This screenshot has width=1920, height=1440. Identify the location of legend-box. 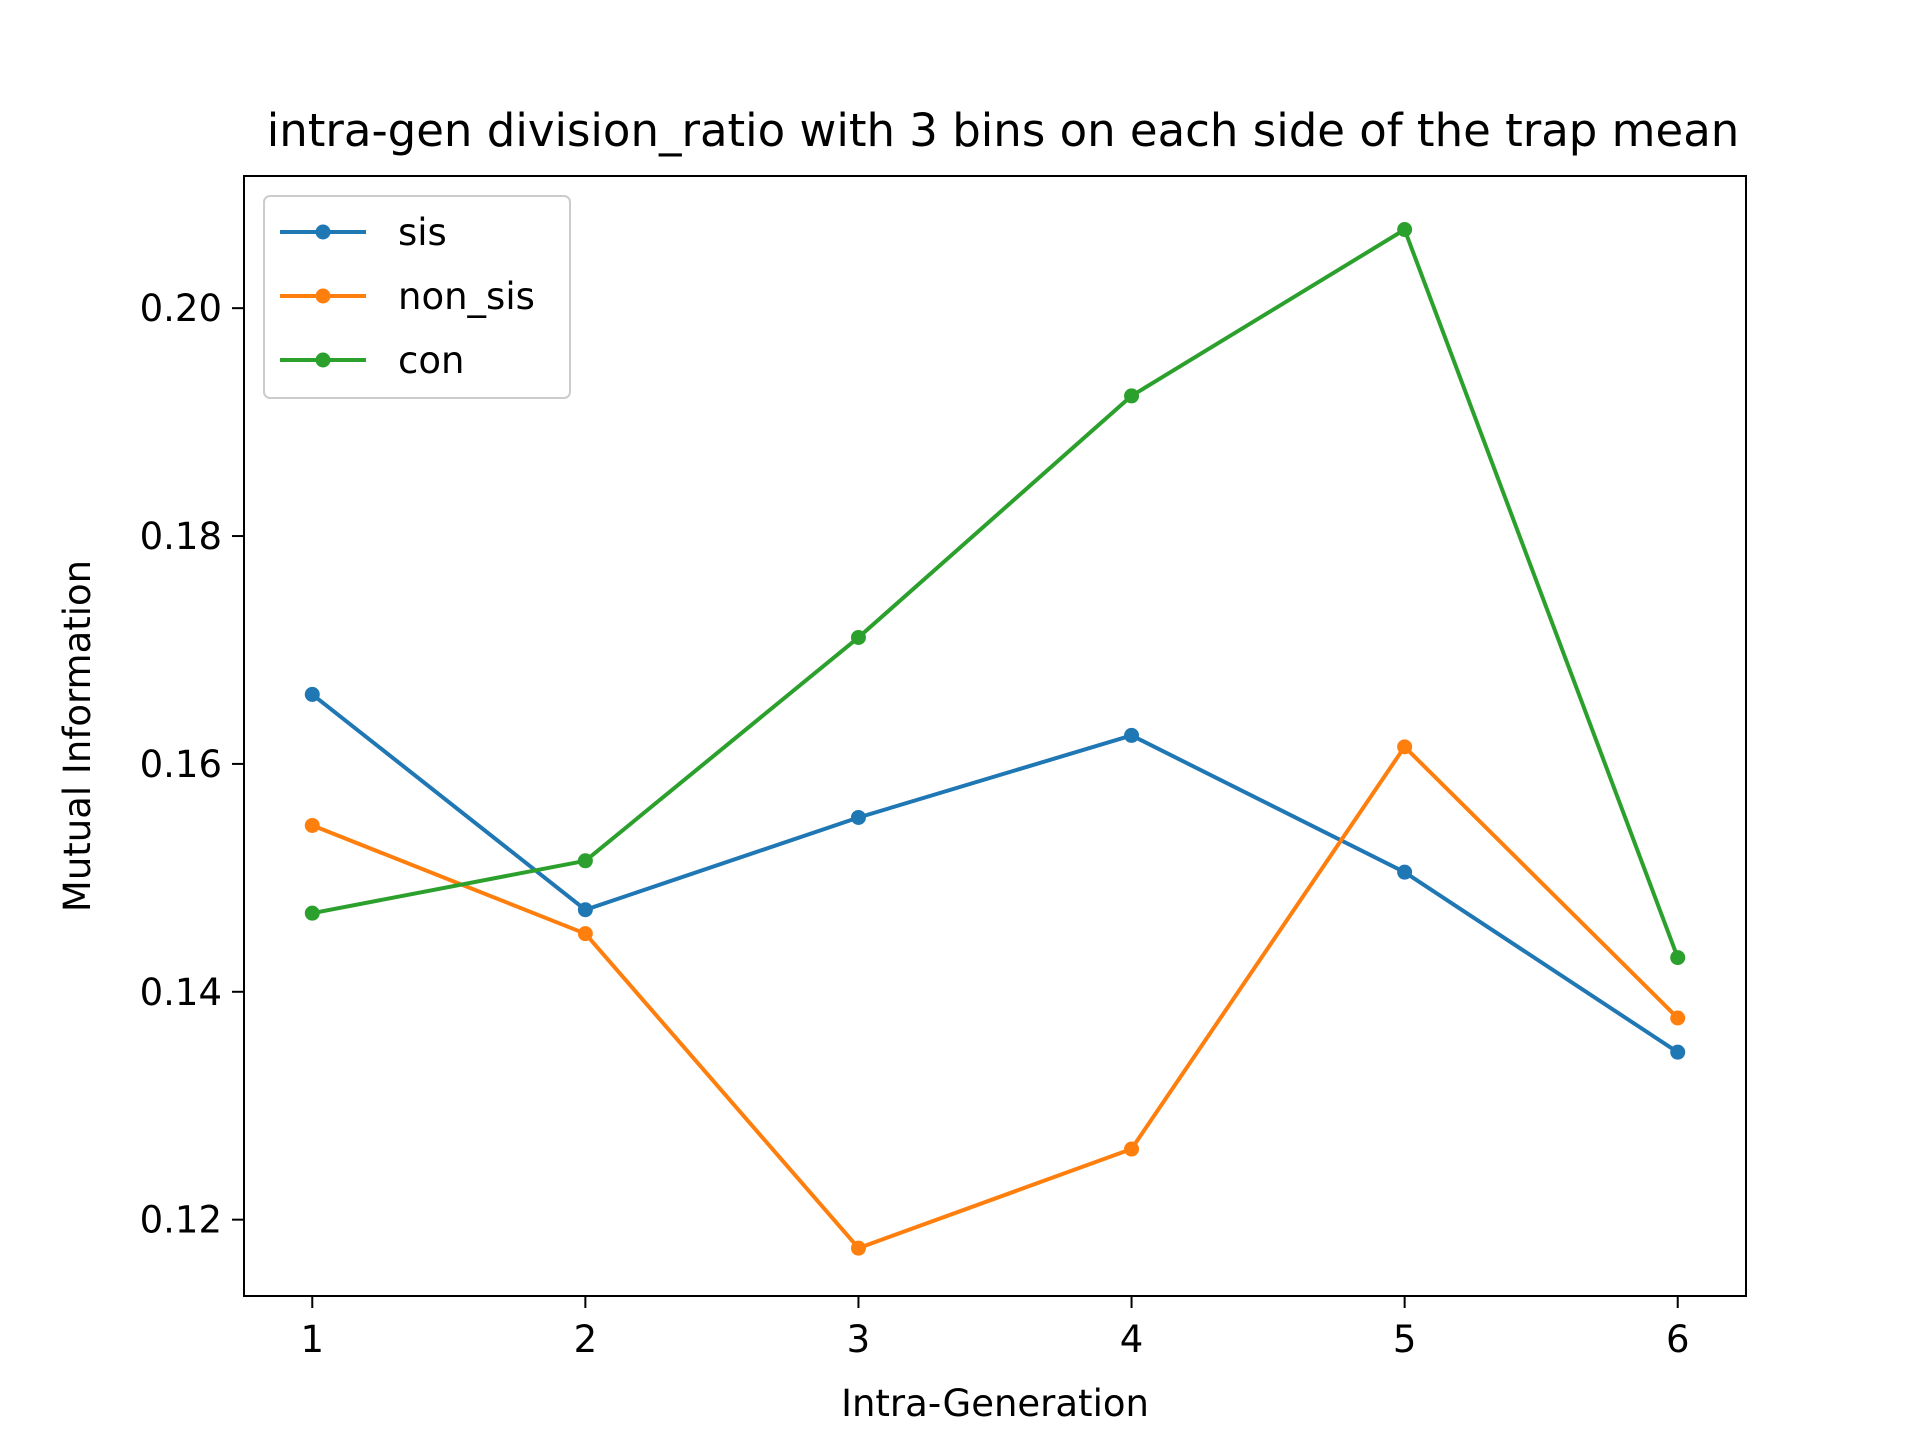
(417, 297).